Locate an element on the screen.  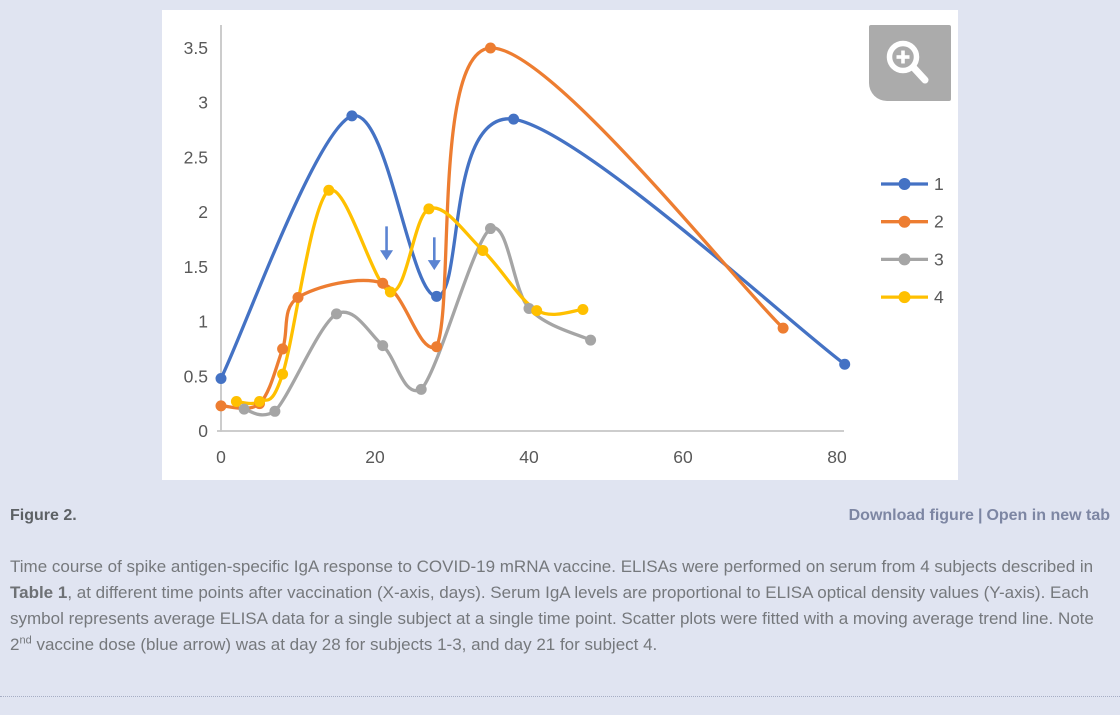
zoom-figure-button is located at coordinates (910, 63).